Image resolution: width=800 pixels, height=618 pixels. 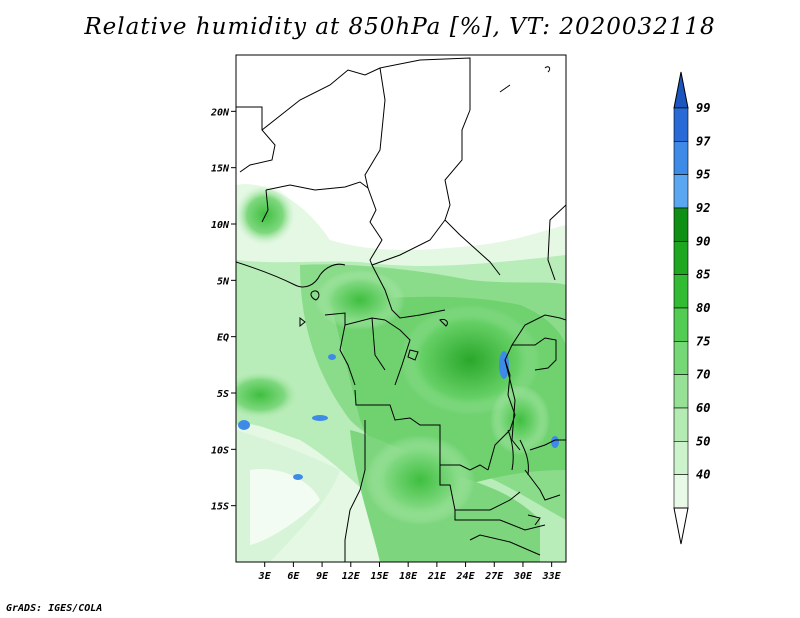 I want to click on lat-tick-label: 10S, so click(x=220, y=450).